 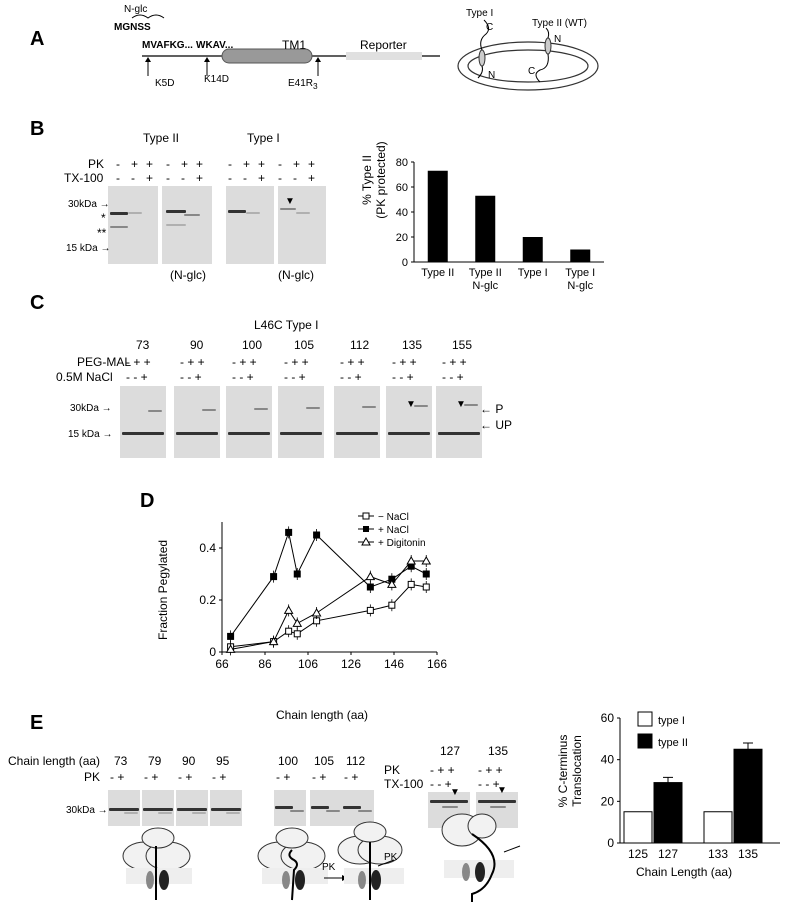 What do you see at coordinates (188, 275) in the screenshot?
I see `b-nglc-1: (N-glc)` at bounding box center [188, 275].